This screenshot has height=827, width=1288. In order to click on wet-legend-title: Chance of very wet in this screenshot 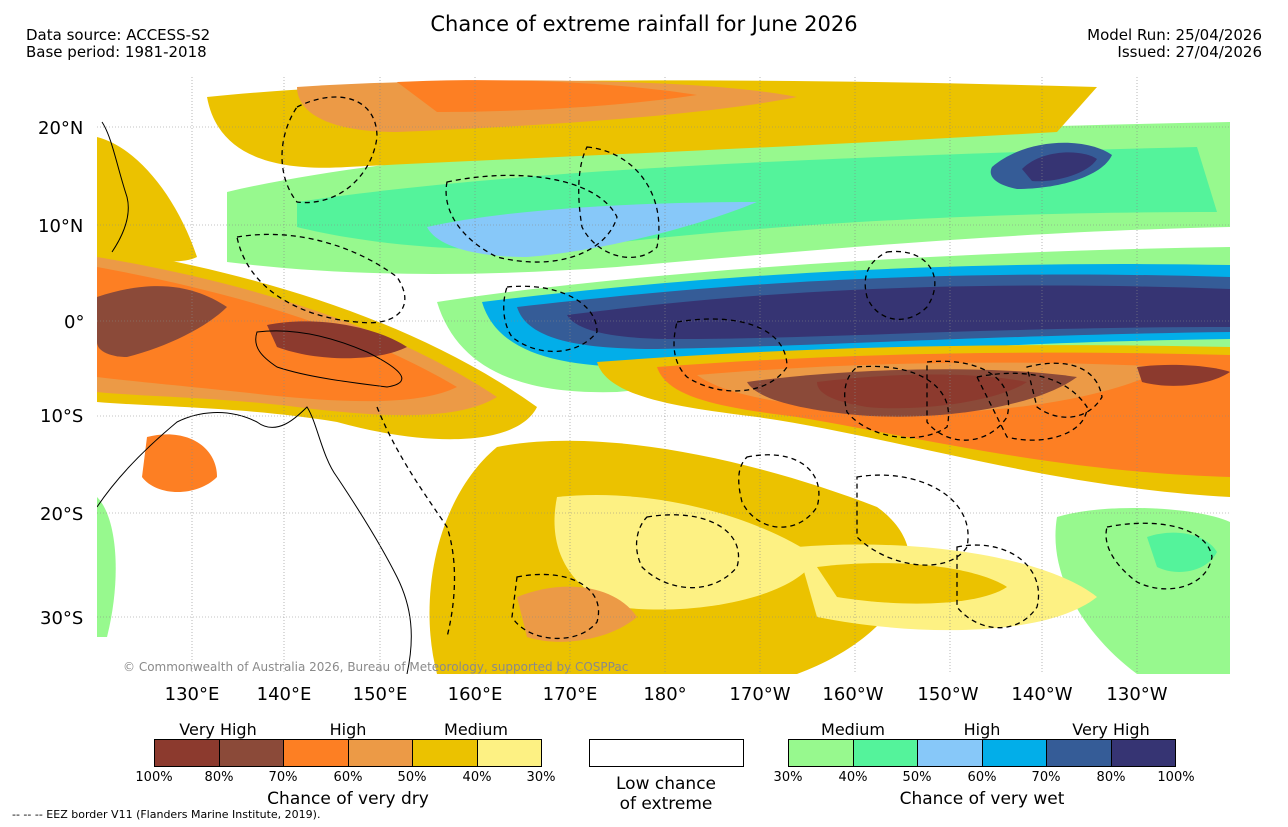, I will do `click(982, 799)`.